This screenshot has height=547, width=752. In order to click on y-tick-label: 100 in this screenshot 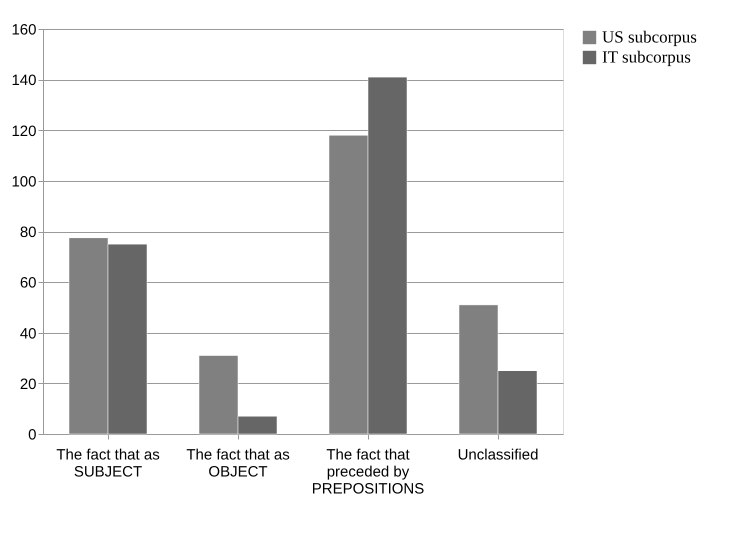, I will do `click(23, 181)`.